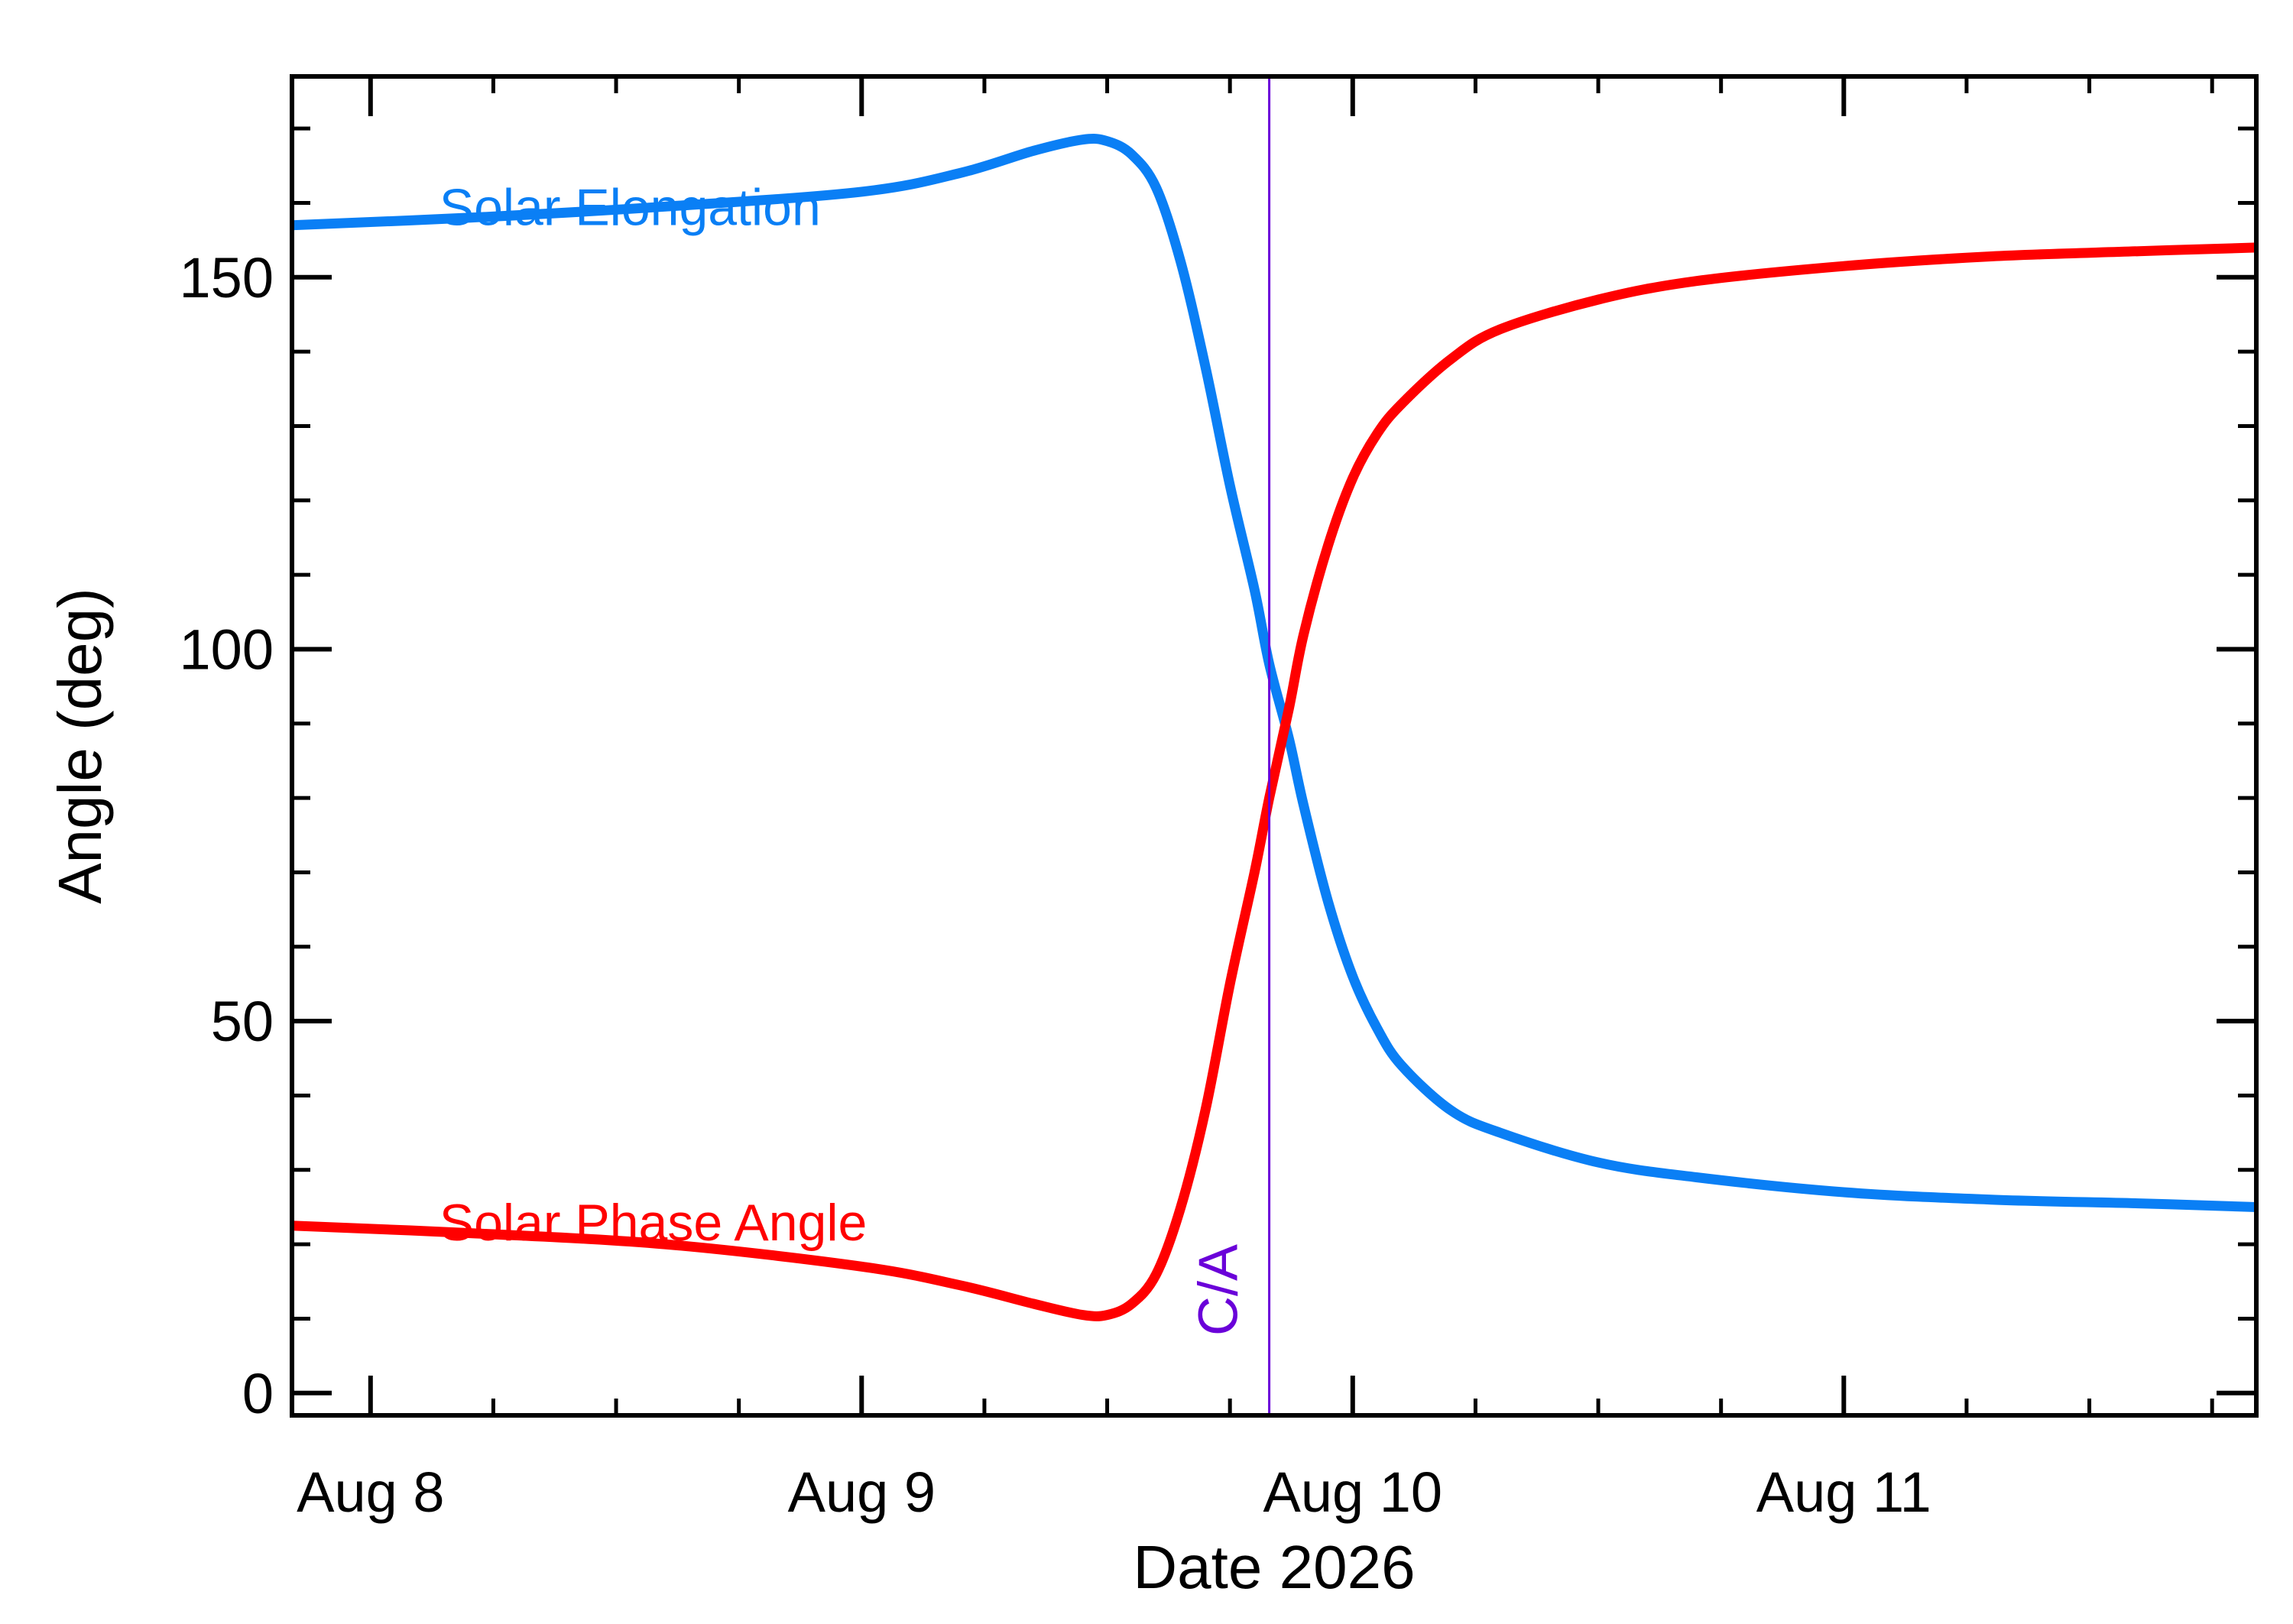  Describe the element at coordinates (1274, 1567) in the screenshot. I see `x-axis-title: Date 2026` at that location.